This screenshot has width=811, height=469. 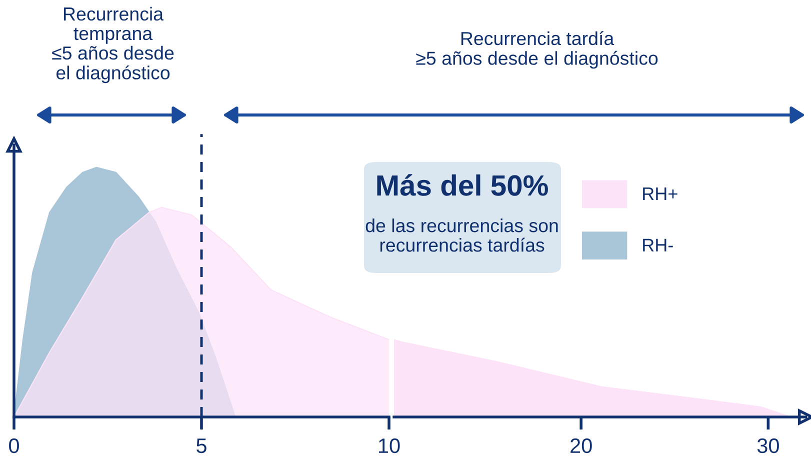 I want to click on x-tick-label: 0, so click(x=14, y=446).